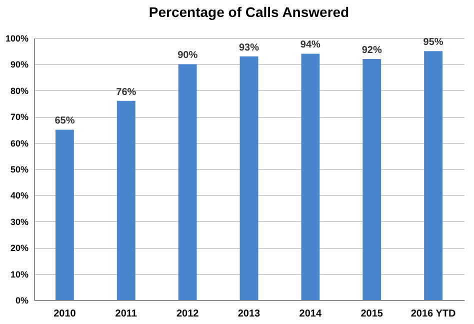 Image resolution: width=474 pixels, height=324 pixels. I want to click on data-label: 92%, so click(372, 50).